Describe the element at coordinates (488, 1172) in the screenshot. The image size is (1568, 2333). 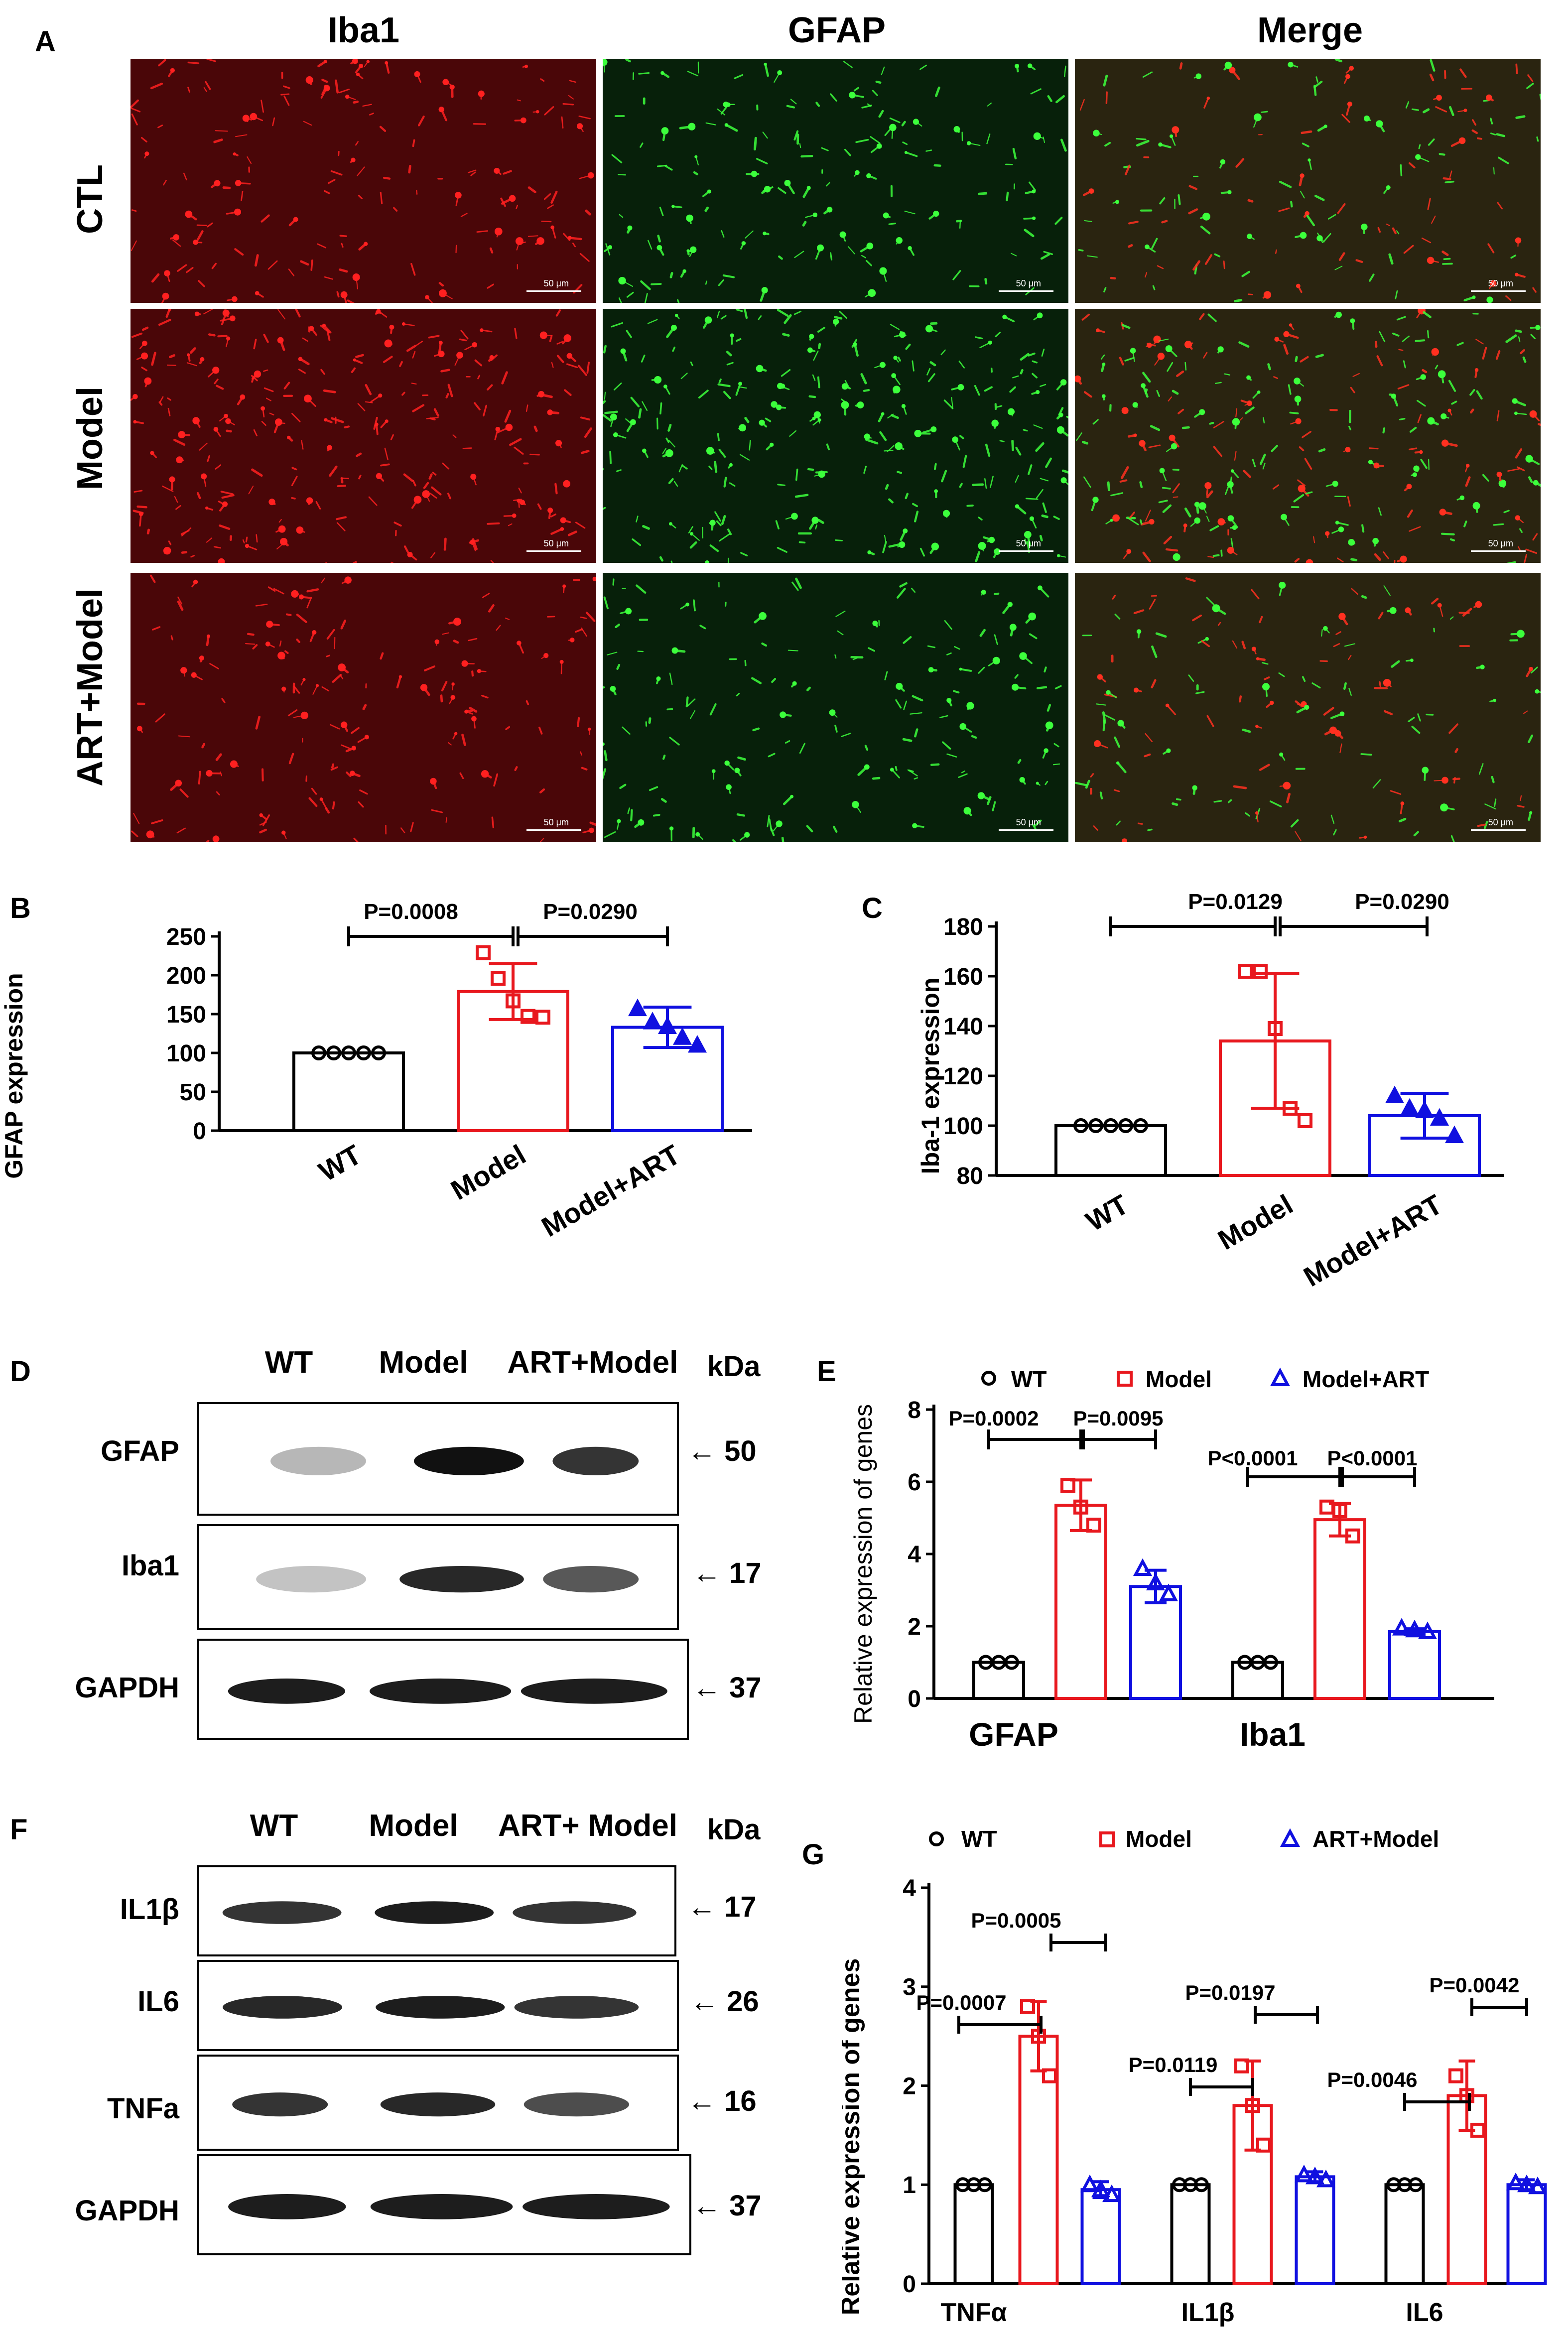
I see `x-tick-label: Model` at that location.